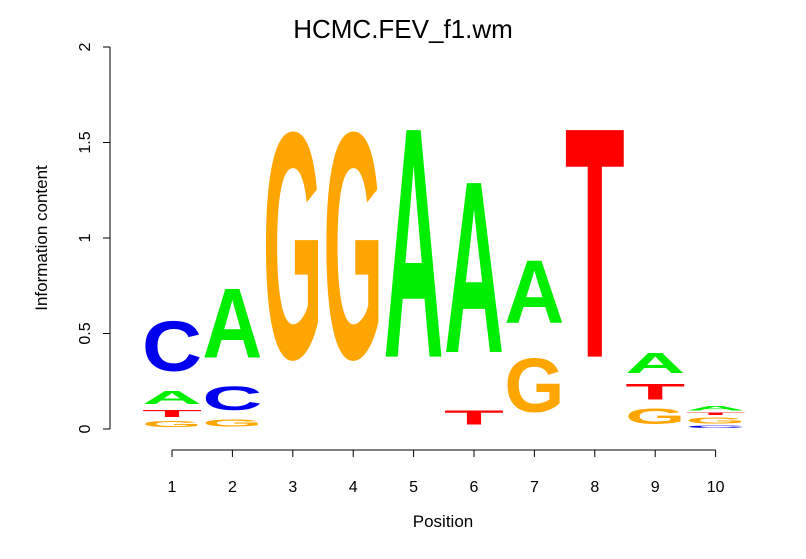  What do you see at coordinates (85, 428) in the screenshot?
I see `y-tick-label: 0` at bounding box center [85, 428].